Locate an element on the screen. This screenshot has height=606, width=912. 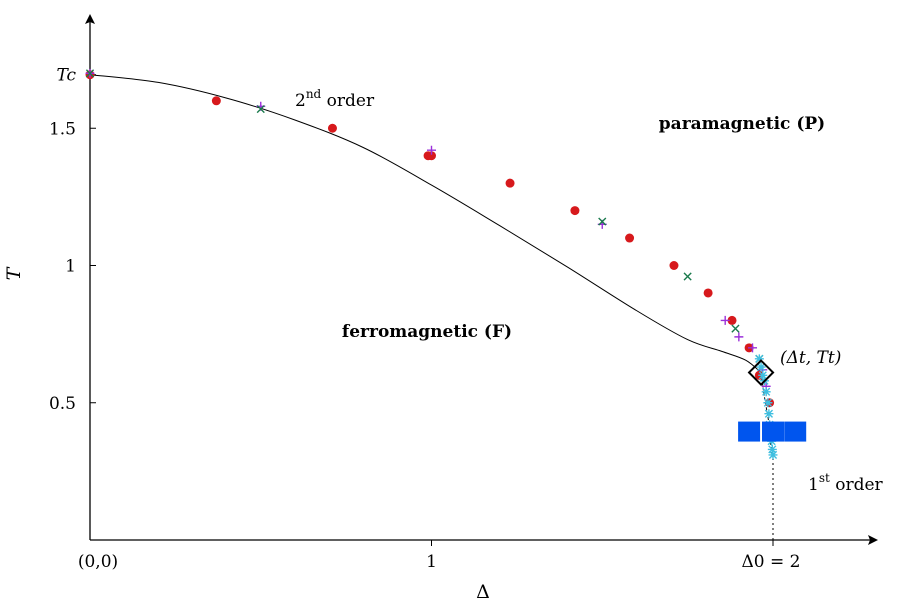
first-order-label: 1st order is located at coordinates (846, 483).